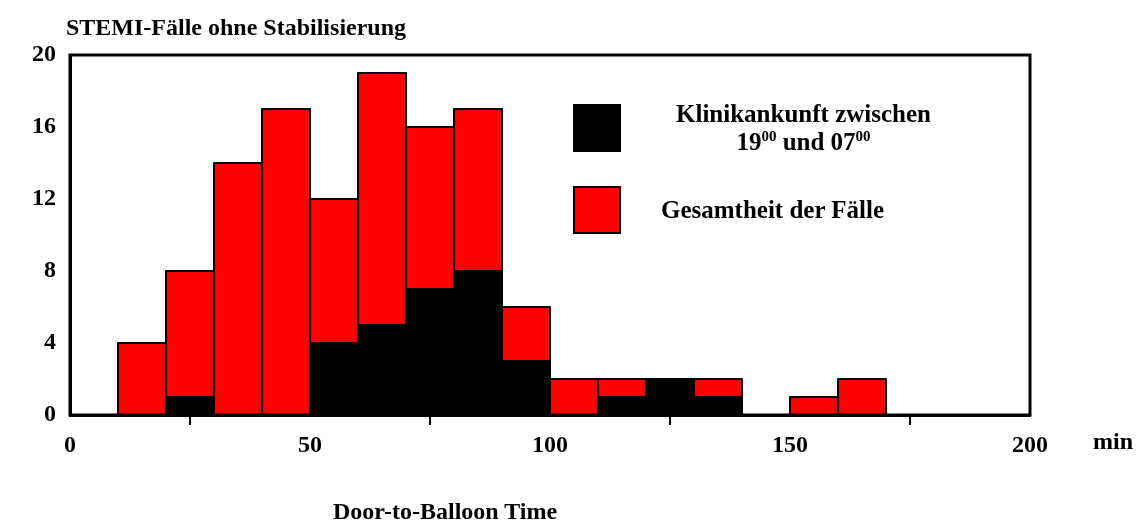  What do you see at coordinates (50, 413) in the screenshot?
I see `y-tick-label: 0` at bounding box center [50, 413].